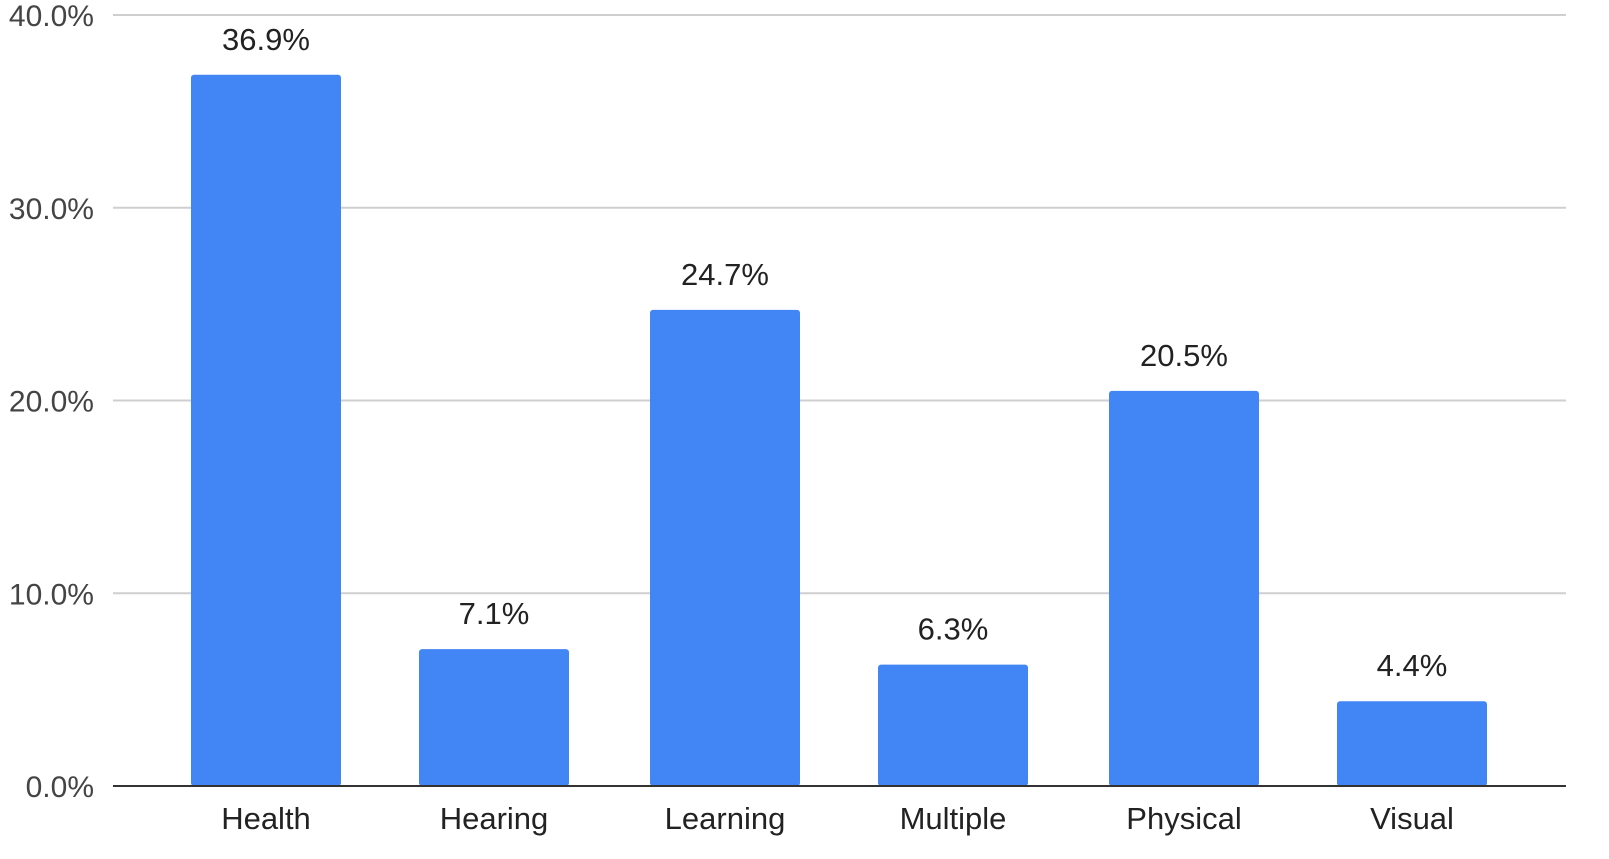 This screenshot has height=859, width=1609. I want to click on data-label-physical: 20.5%, so click(1184, 355).